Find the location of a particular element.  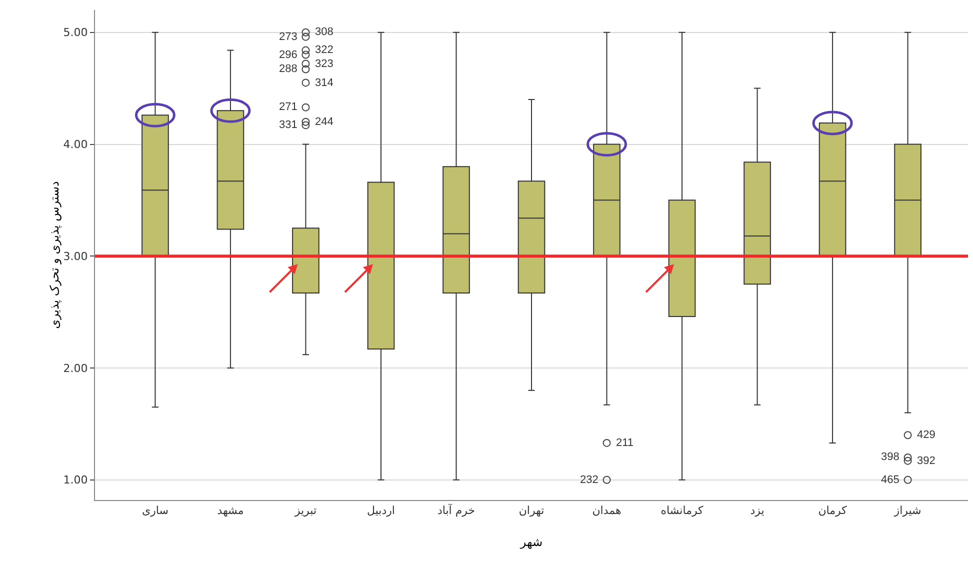

y-tick-label: 4.00 is located at coordinates (75, 145).